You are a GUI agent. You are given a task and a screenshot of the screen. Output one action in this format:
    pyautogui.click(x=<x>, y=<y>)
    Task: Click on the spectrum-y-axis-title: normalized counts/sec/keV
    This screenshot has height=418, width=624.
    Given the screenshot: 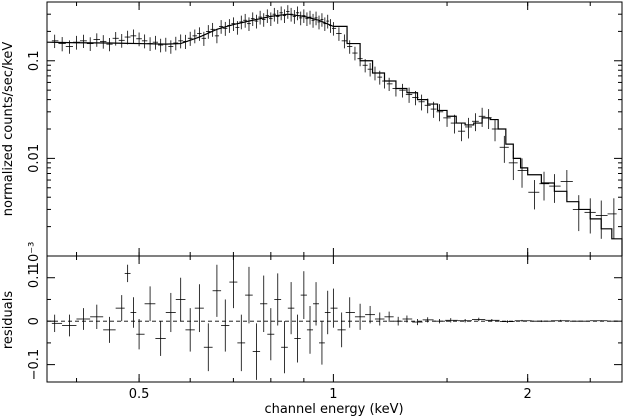 What is the action you would take?
    pyautogui.click(x=8, y=129)
    